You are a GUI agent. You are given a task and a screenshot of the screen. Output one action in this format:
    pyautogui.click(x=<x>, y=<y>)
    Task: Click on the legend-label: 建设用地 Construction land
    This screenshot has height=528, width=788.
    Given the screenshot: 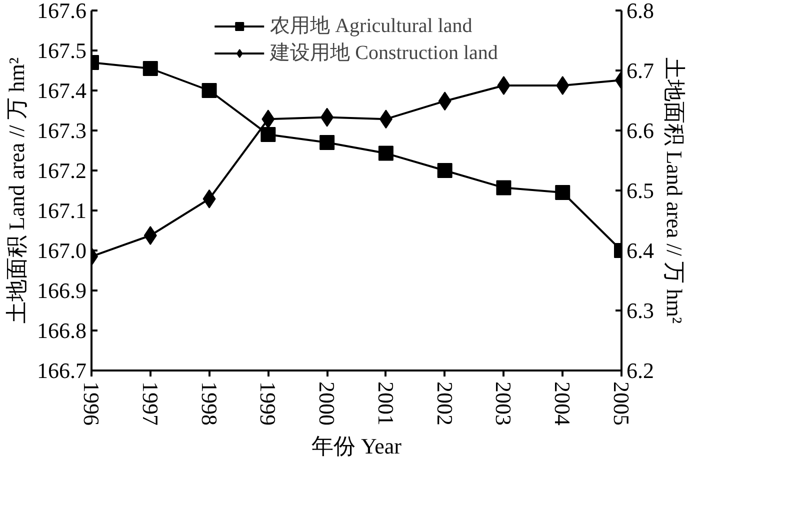 What is the action you would take?
    pyautogui.click(x=384, y=53)
    